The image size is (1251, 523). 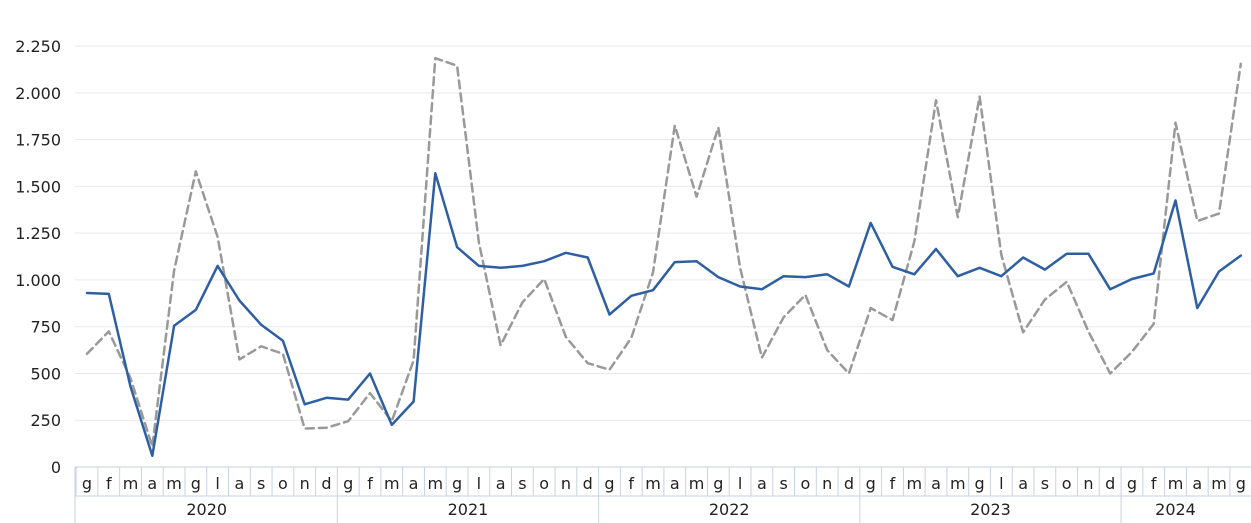 I want to click on year-label: 2024, so click(x=1175, y=509).